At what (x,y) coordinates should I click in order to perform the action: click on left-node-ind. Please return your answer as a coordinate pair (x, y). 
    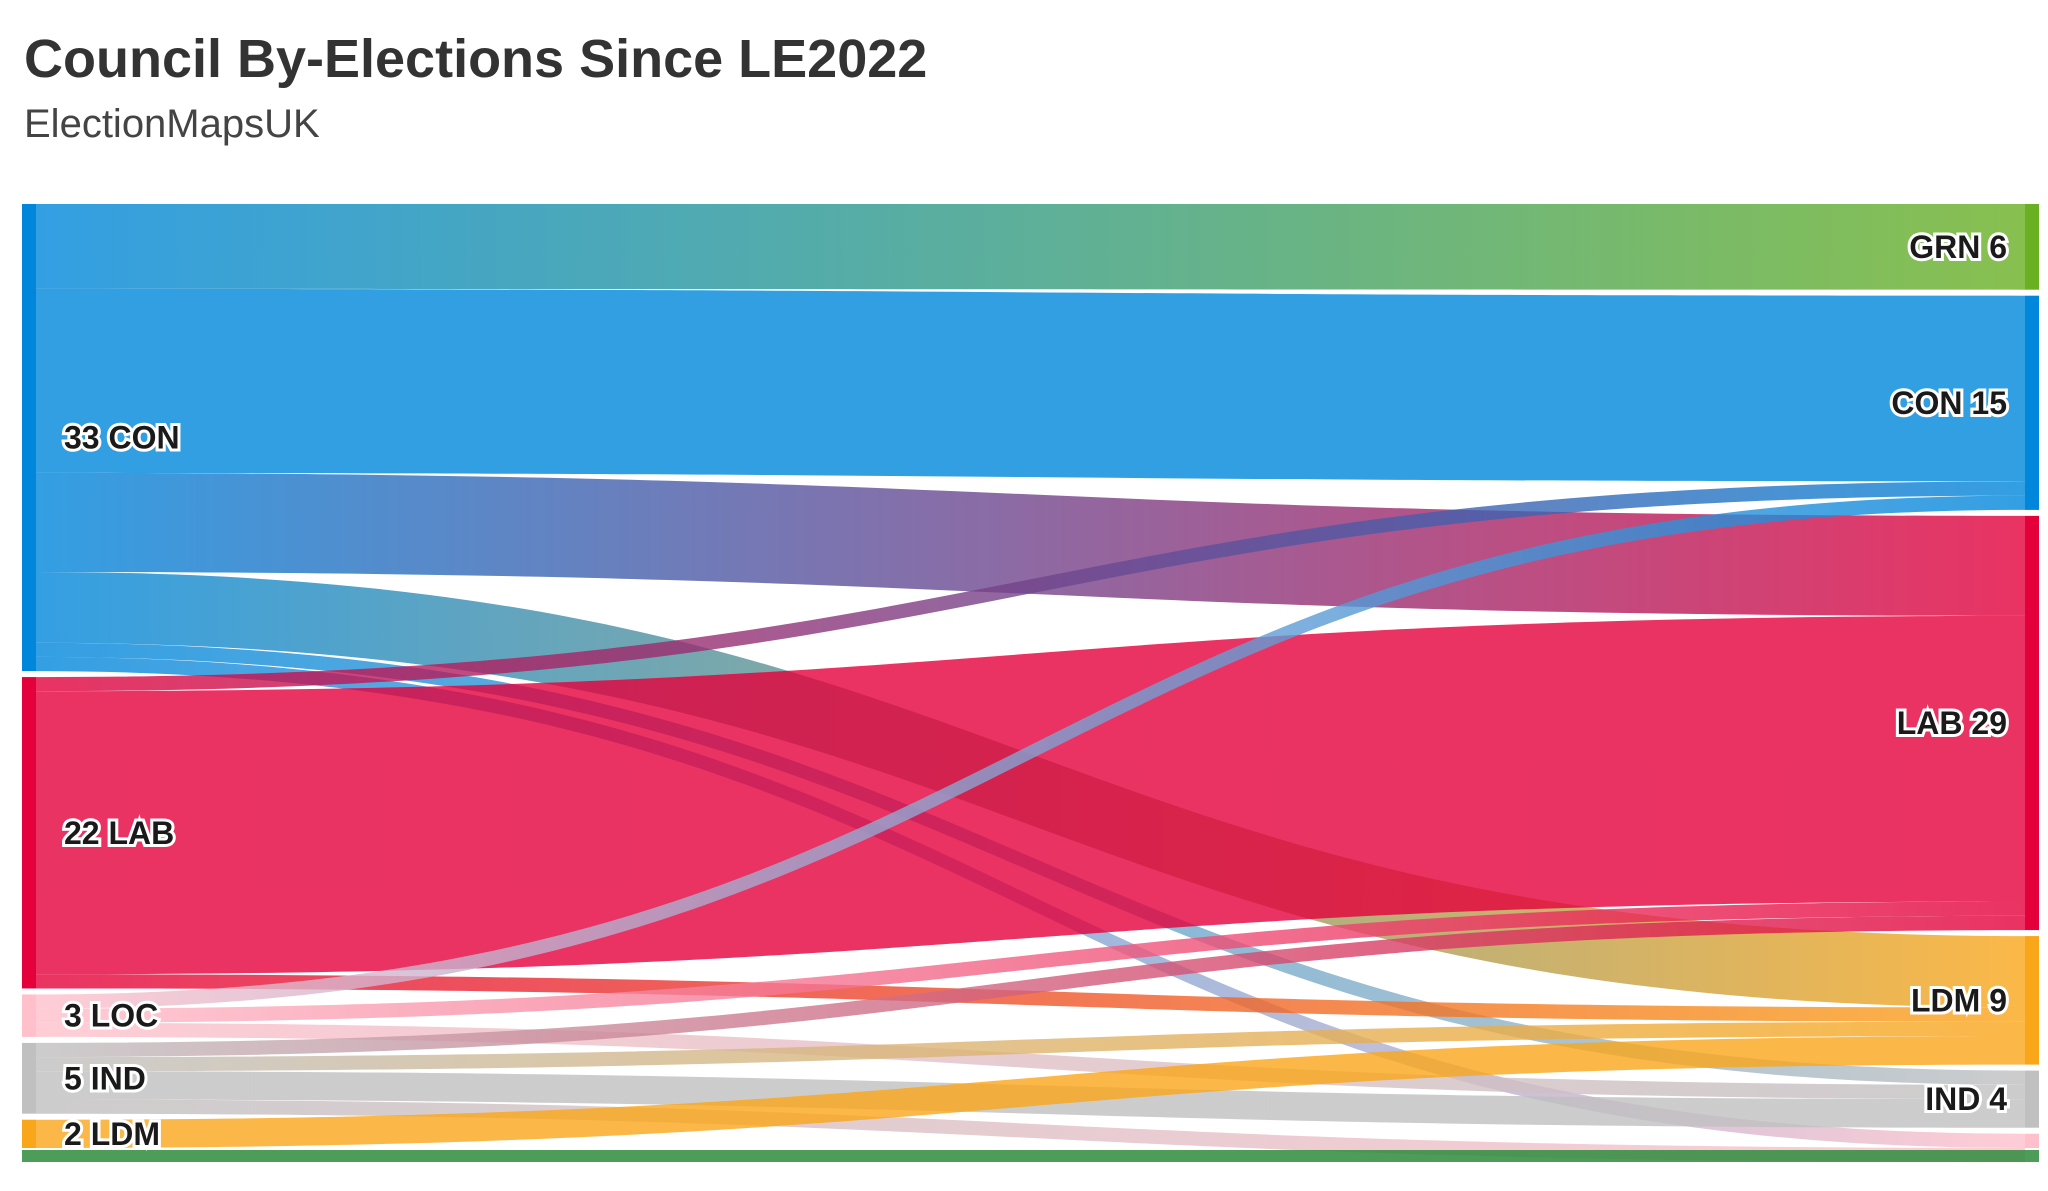
    Looking at the image, I should click on (29, 1078).